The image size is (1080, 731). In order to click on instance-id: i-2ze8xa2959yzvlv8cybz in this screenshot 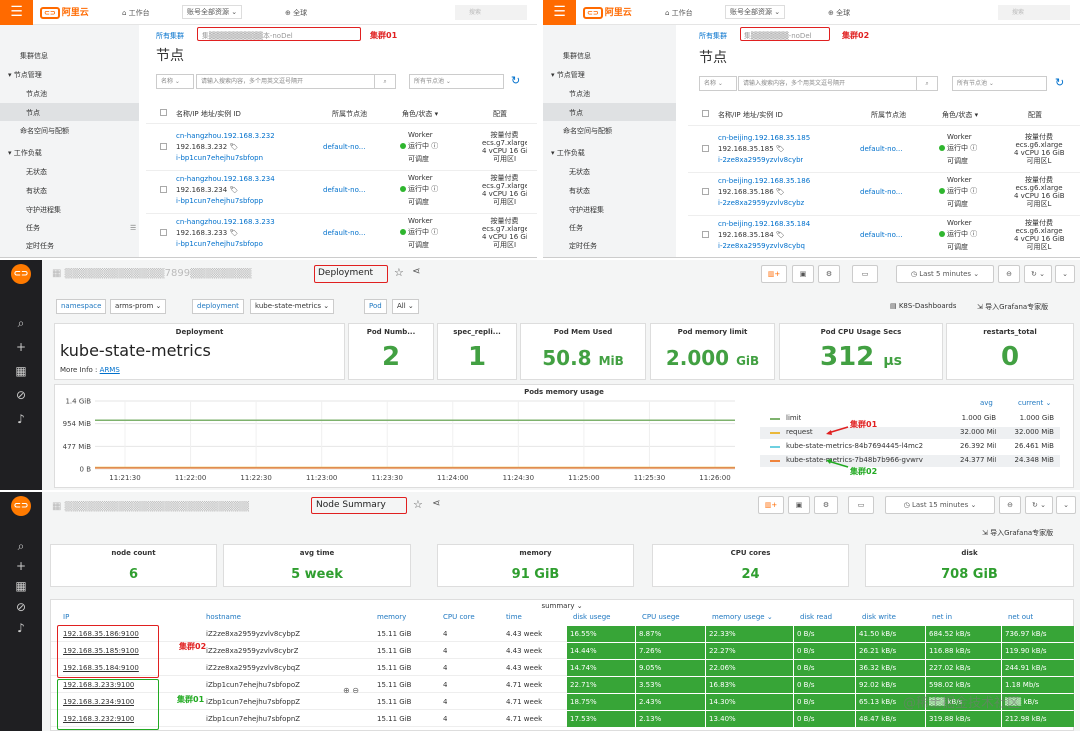, I will do `click(761, 203)`.